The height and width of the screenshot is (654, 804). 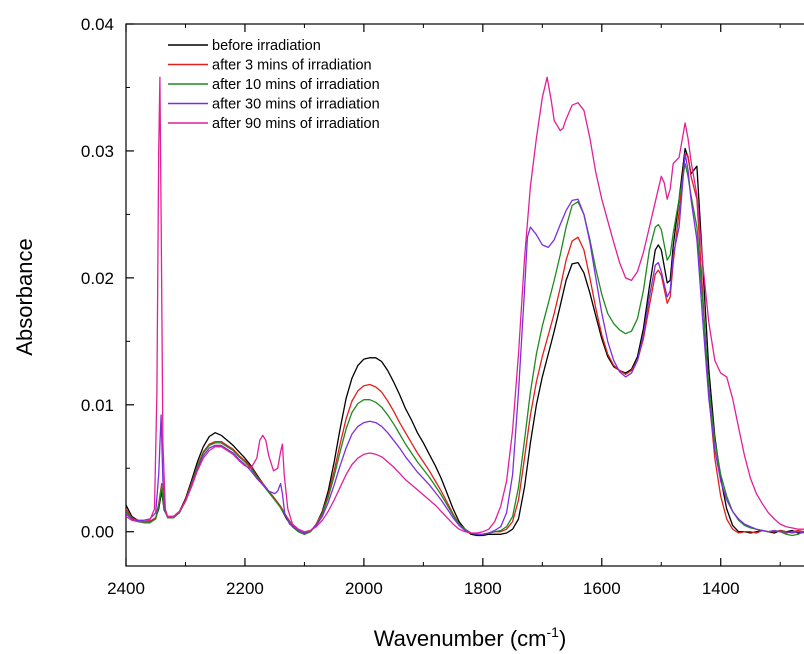 I want to click on x-tick-label: 1400, so click(x=721, y=588).